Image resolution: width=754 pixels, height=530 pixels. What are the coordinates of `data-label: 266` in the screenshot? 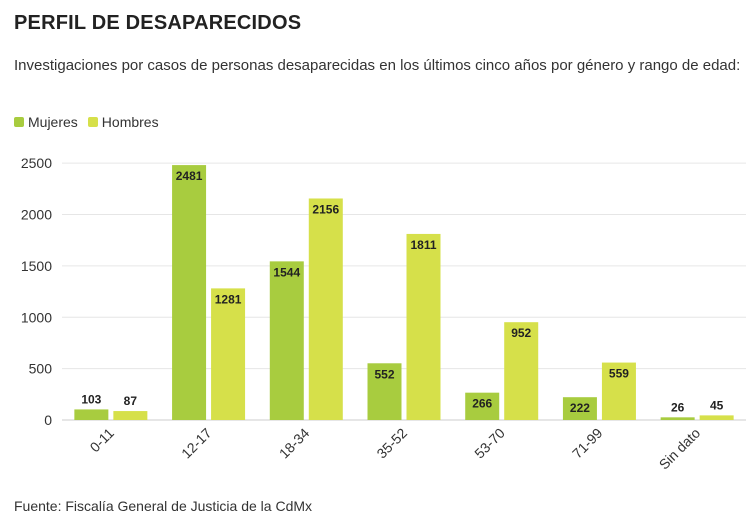 It's located at (482, 404).